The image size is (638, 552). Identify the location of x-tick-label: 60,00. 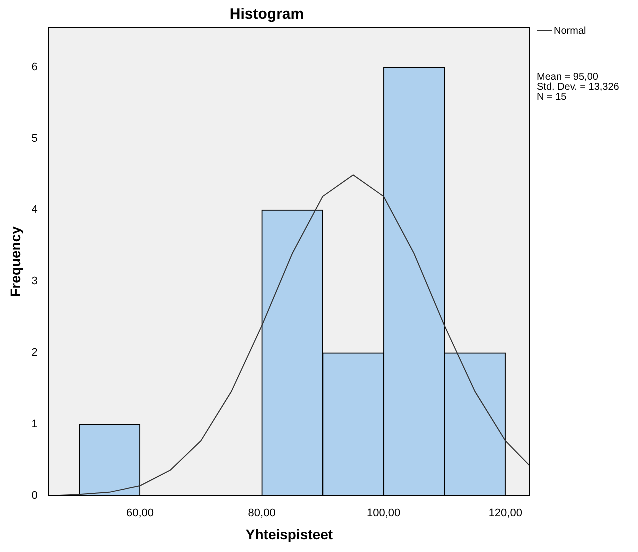
(140, 514).